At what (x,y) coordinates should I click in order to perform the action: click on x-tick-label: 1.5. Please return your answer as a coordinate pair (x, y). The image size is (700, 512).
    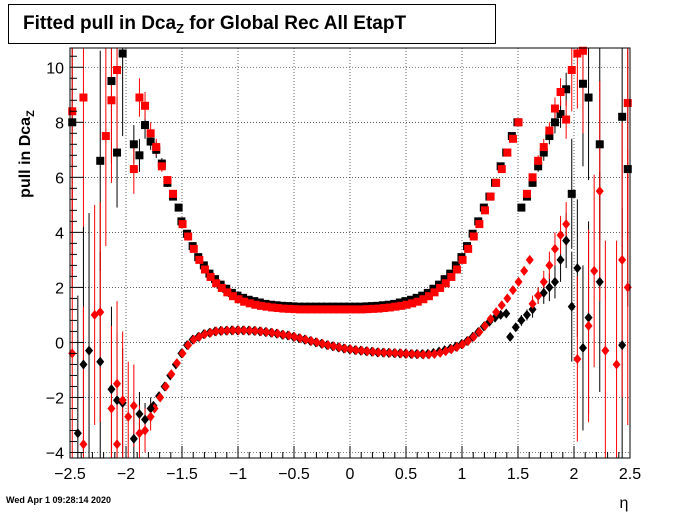
    Looking at the image, I should click on (518, 474).